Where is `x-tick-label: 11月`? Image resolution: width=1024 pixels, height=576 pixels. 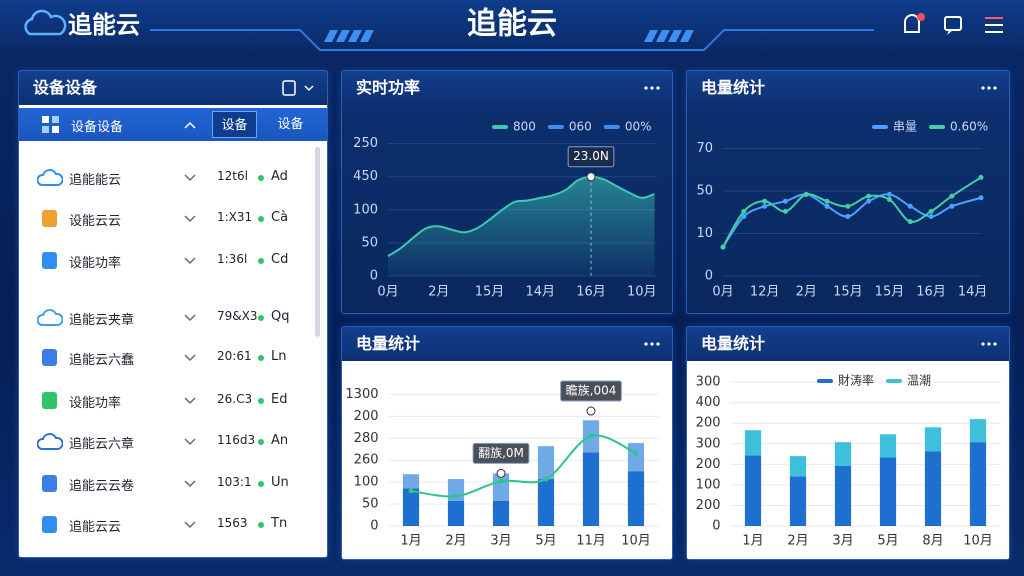 x-tick-label: 11月 is located at coordinates (591, 541).